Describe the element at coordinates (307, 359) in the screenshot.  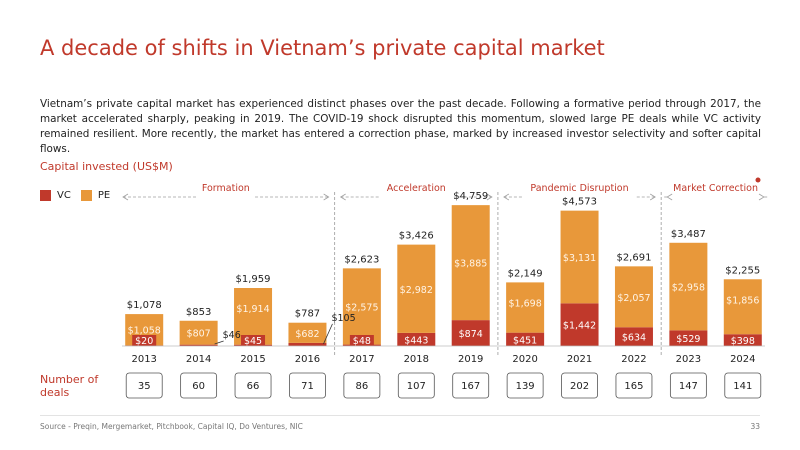
I see `year-tick-label-2016: 2016` at that location.